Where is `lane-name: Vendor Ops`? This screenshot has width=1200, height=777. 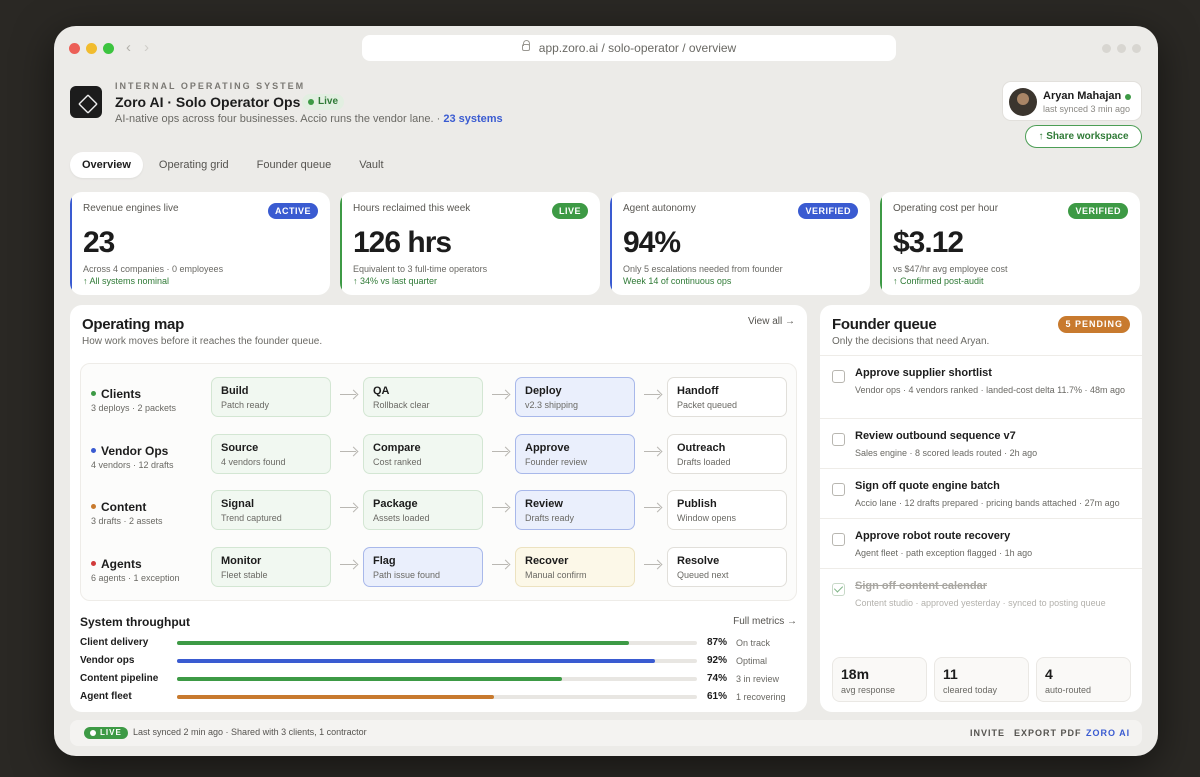 lane-name: Vendor Ops is located at coordinates (129, 451).